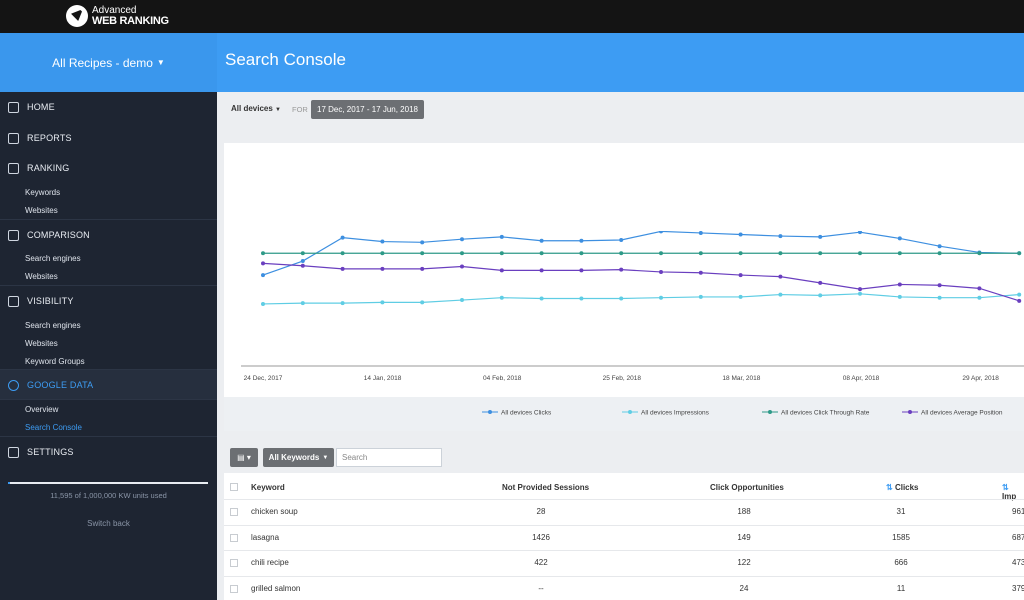 The image size is (1024, 600). I want to click on col-impressions: ⇅ Imp, so click(1013, 492).